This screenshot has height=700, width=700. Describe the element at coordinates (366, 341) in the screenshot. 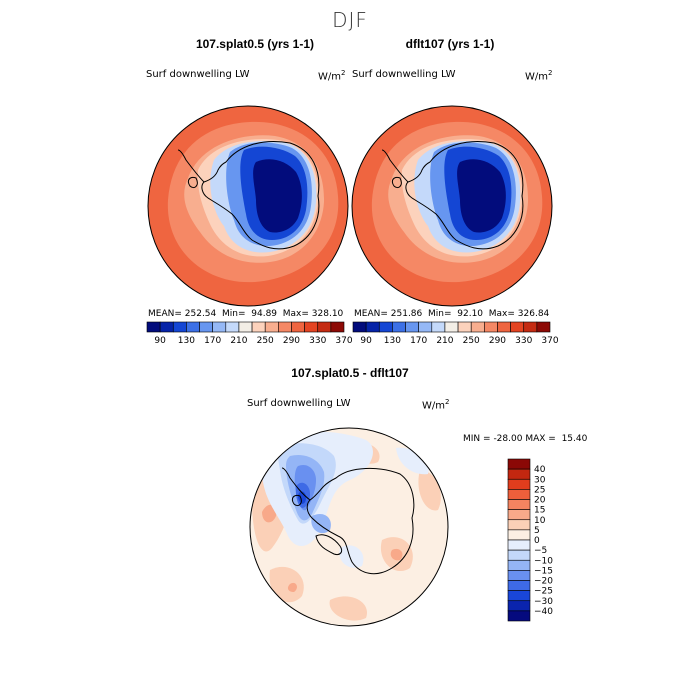

I see `colorbar-tick-label: 90` at that location.